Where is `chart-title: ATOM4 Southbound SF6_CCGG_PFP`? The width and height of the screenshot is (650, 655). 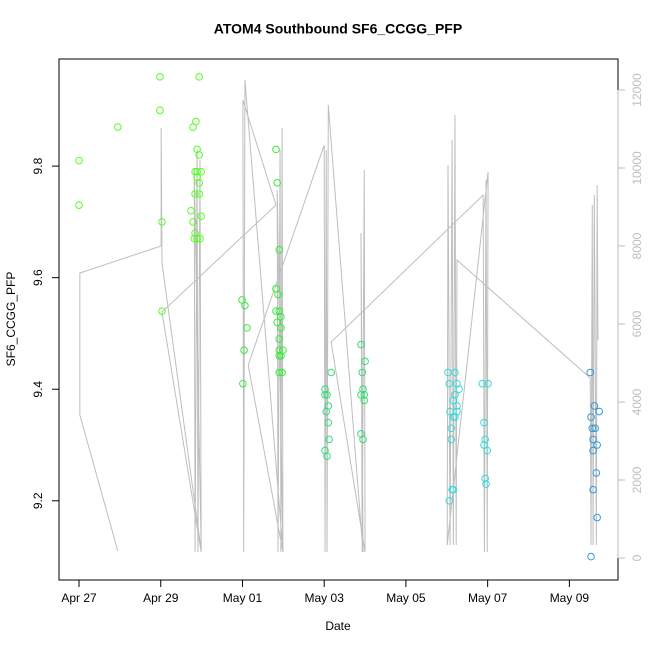
chart-title: ATOM4 Southbound SF6_CCGG_PFP is located at coordinates (338, 29).